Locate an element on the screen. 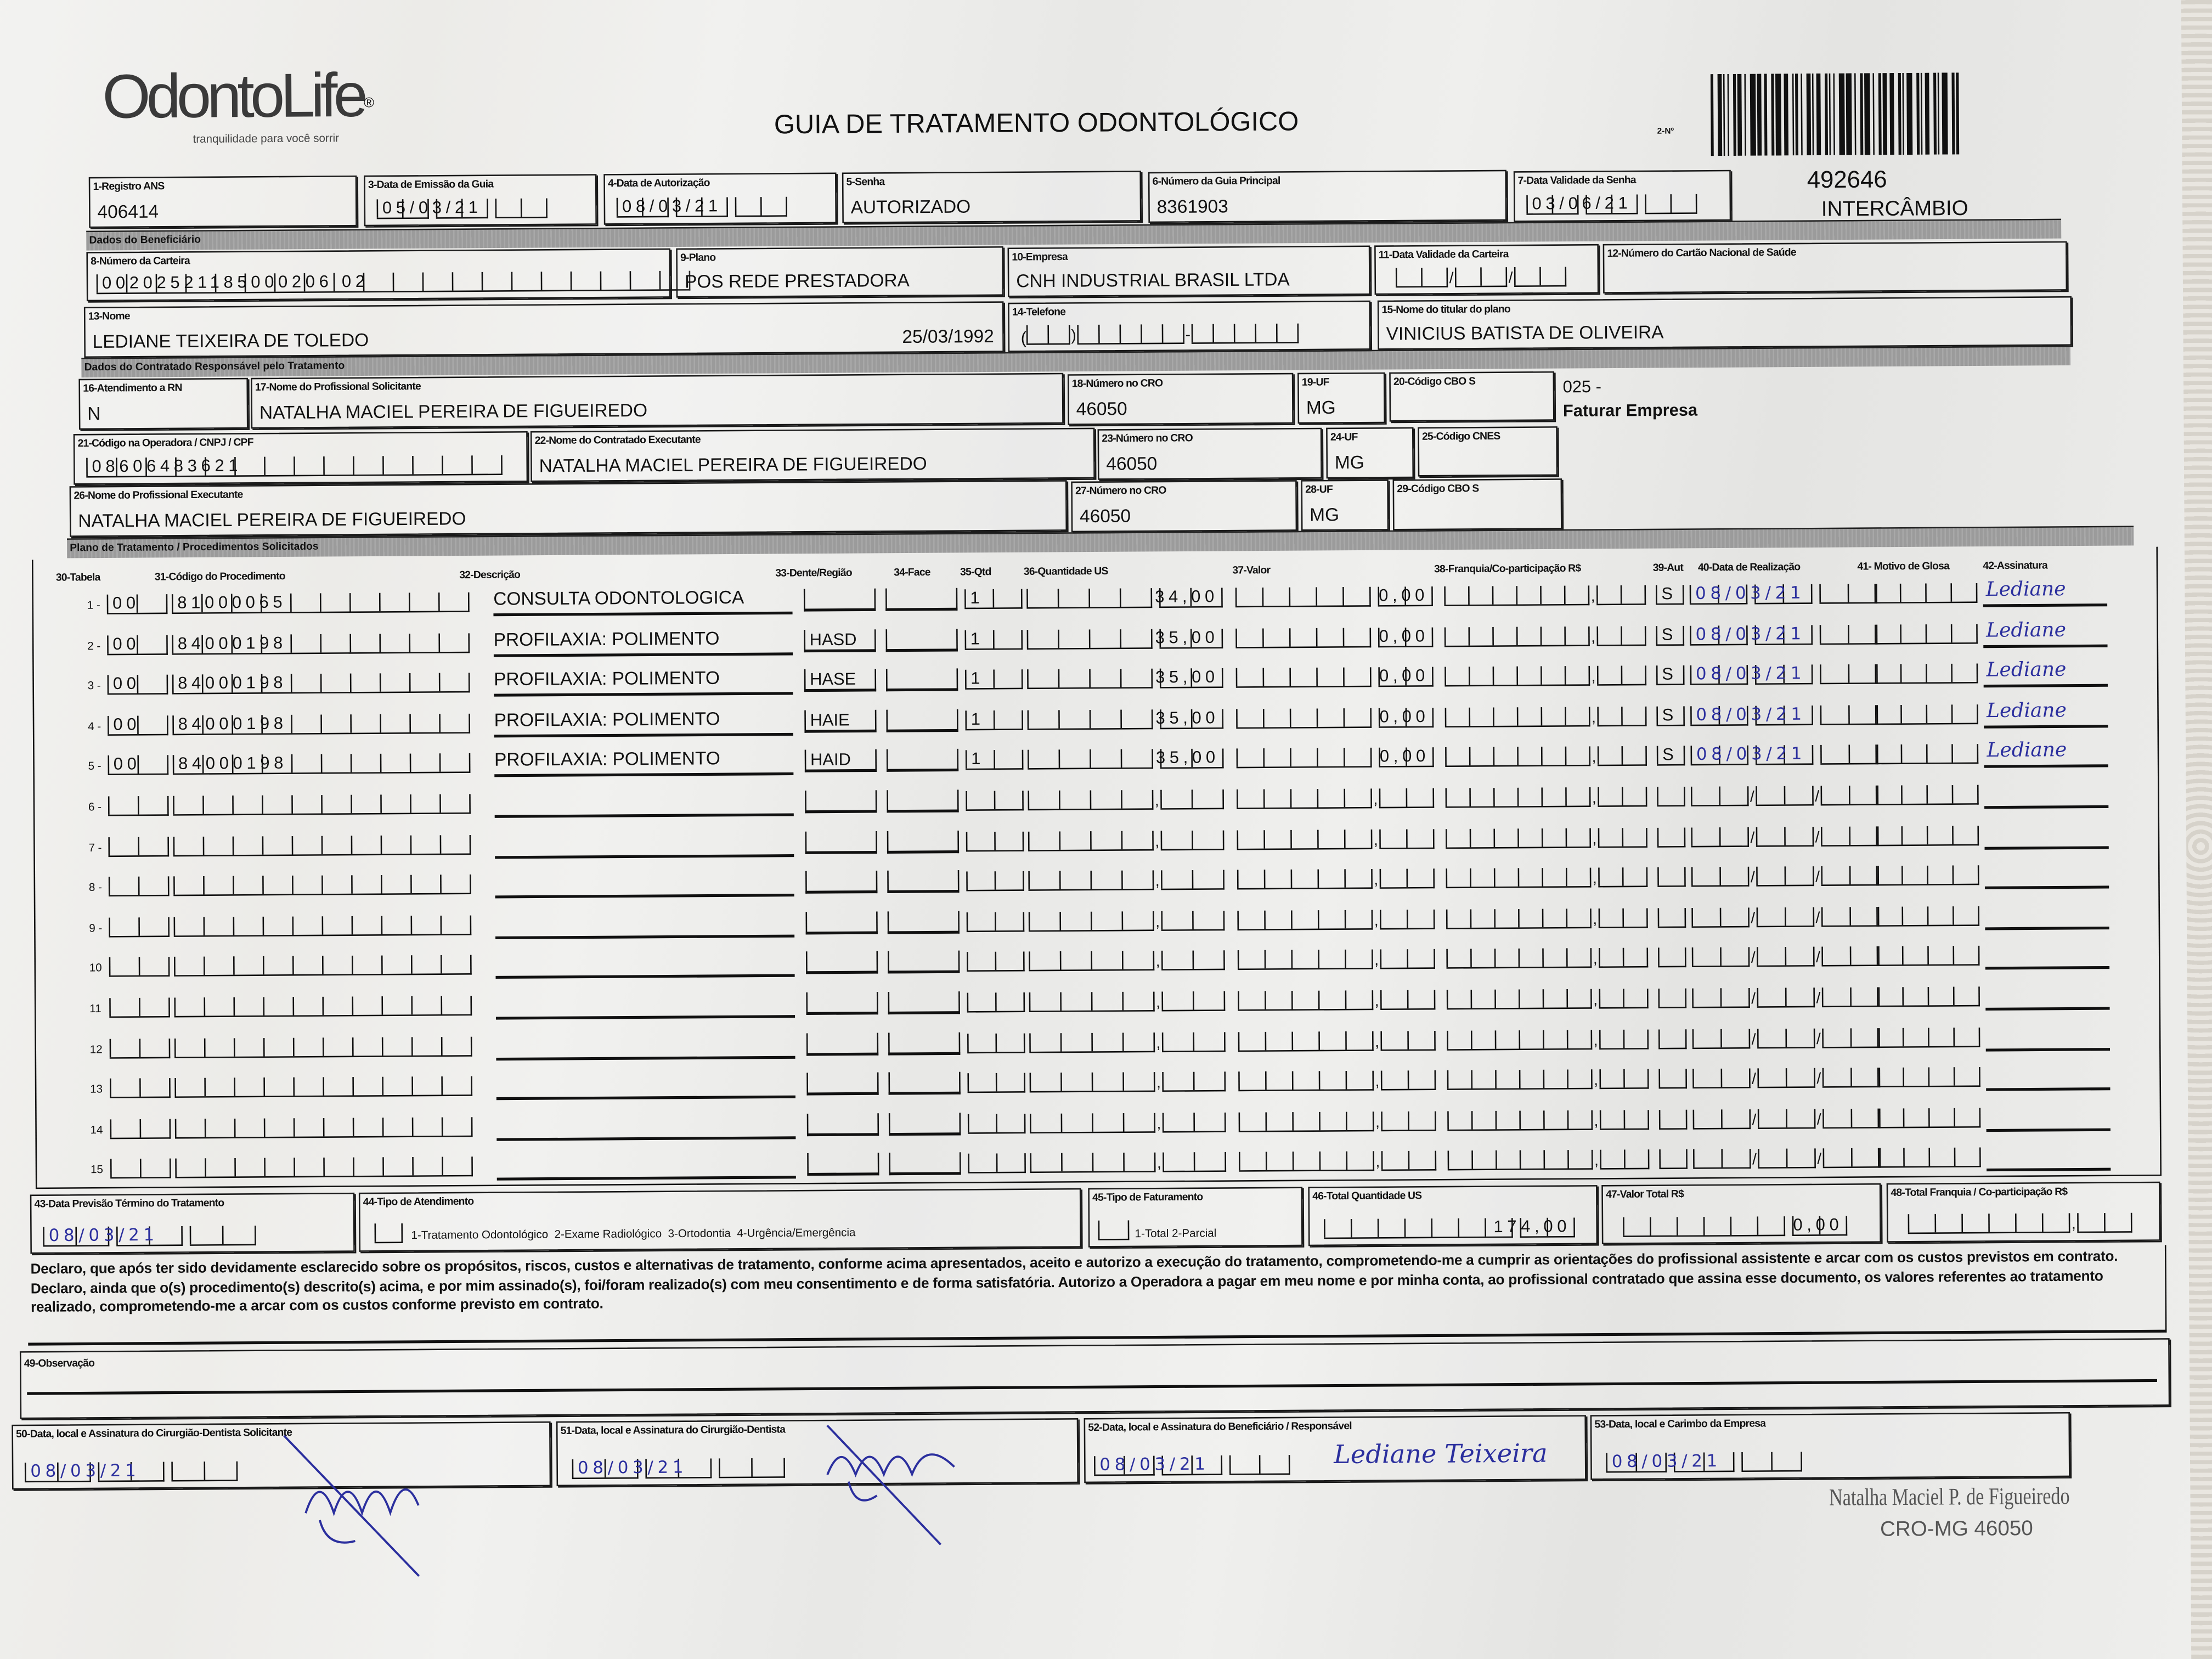  field-cartao-nacional-saude: 12-Número do Cartão Nacional de Saúde is located at coordinates (1835, 267).